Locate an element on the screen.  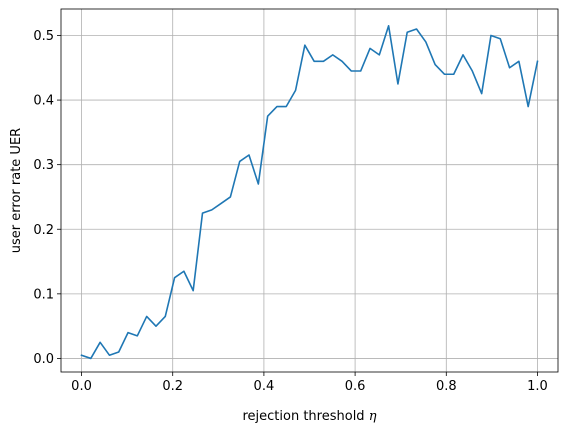
y-tick-label: 0.2 is located at coordinates (43, 230).